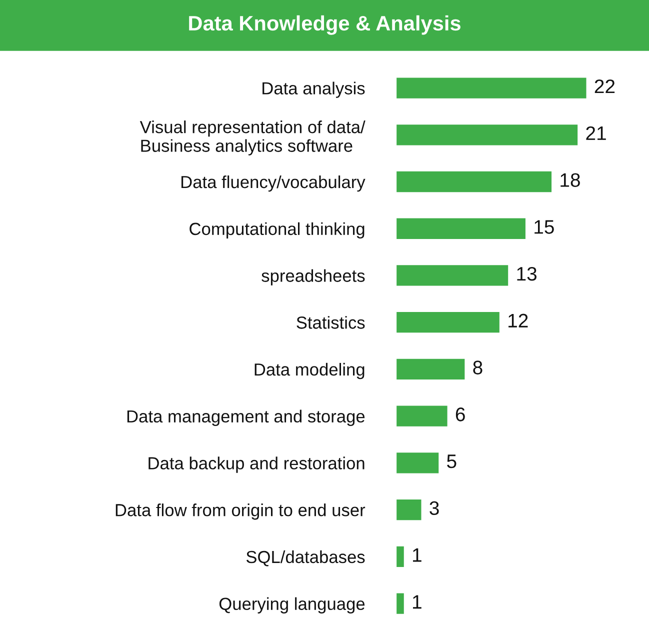  I want to click on y-tick-label: Data analysis, so click(313, 90).